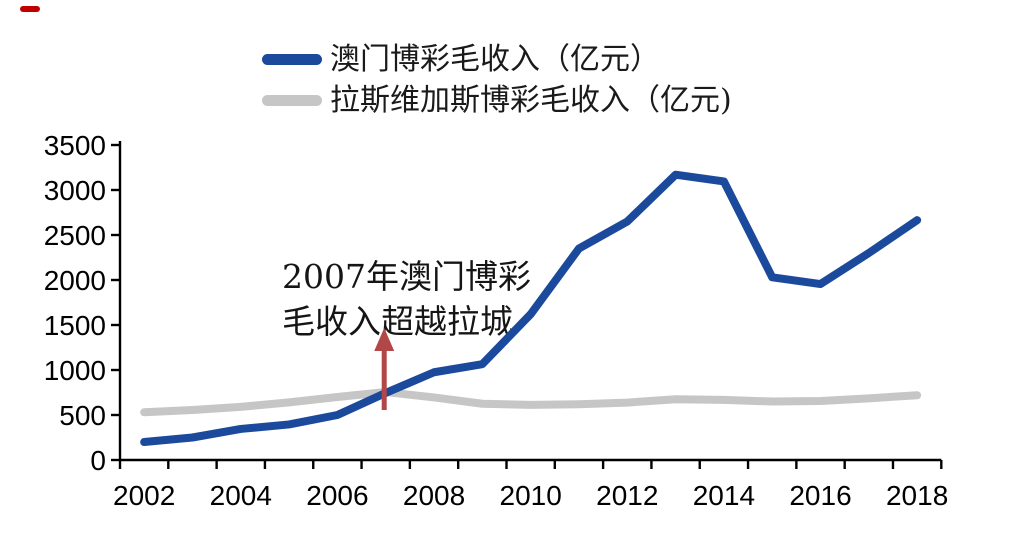 The width and height of the screenshot is (1020, 559). I want to click on x-axis-label: 2014, so click(724, 495).